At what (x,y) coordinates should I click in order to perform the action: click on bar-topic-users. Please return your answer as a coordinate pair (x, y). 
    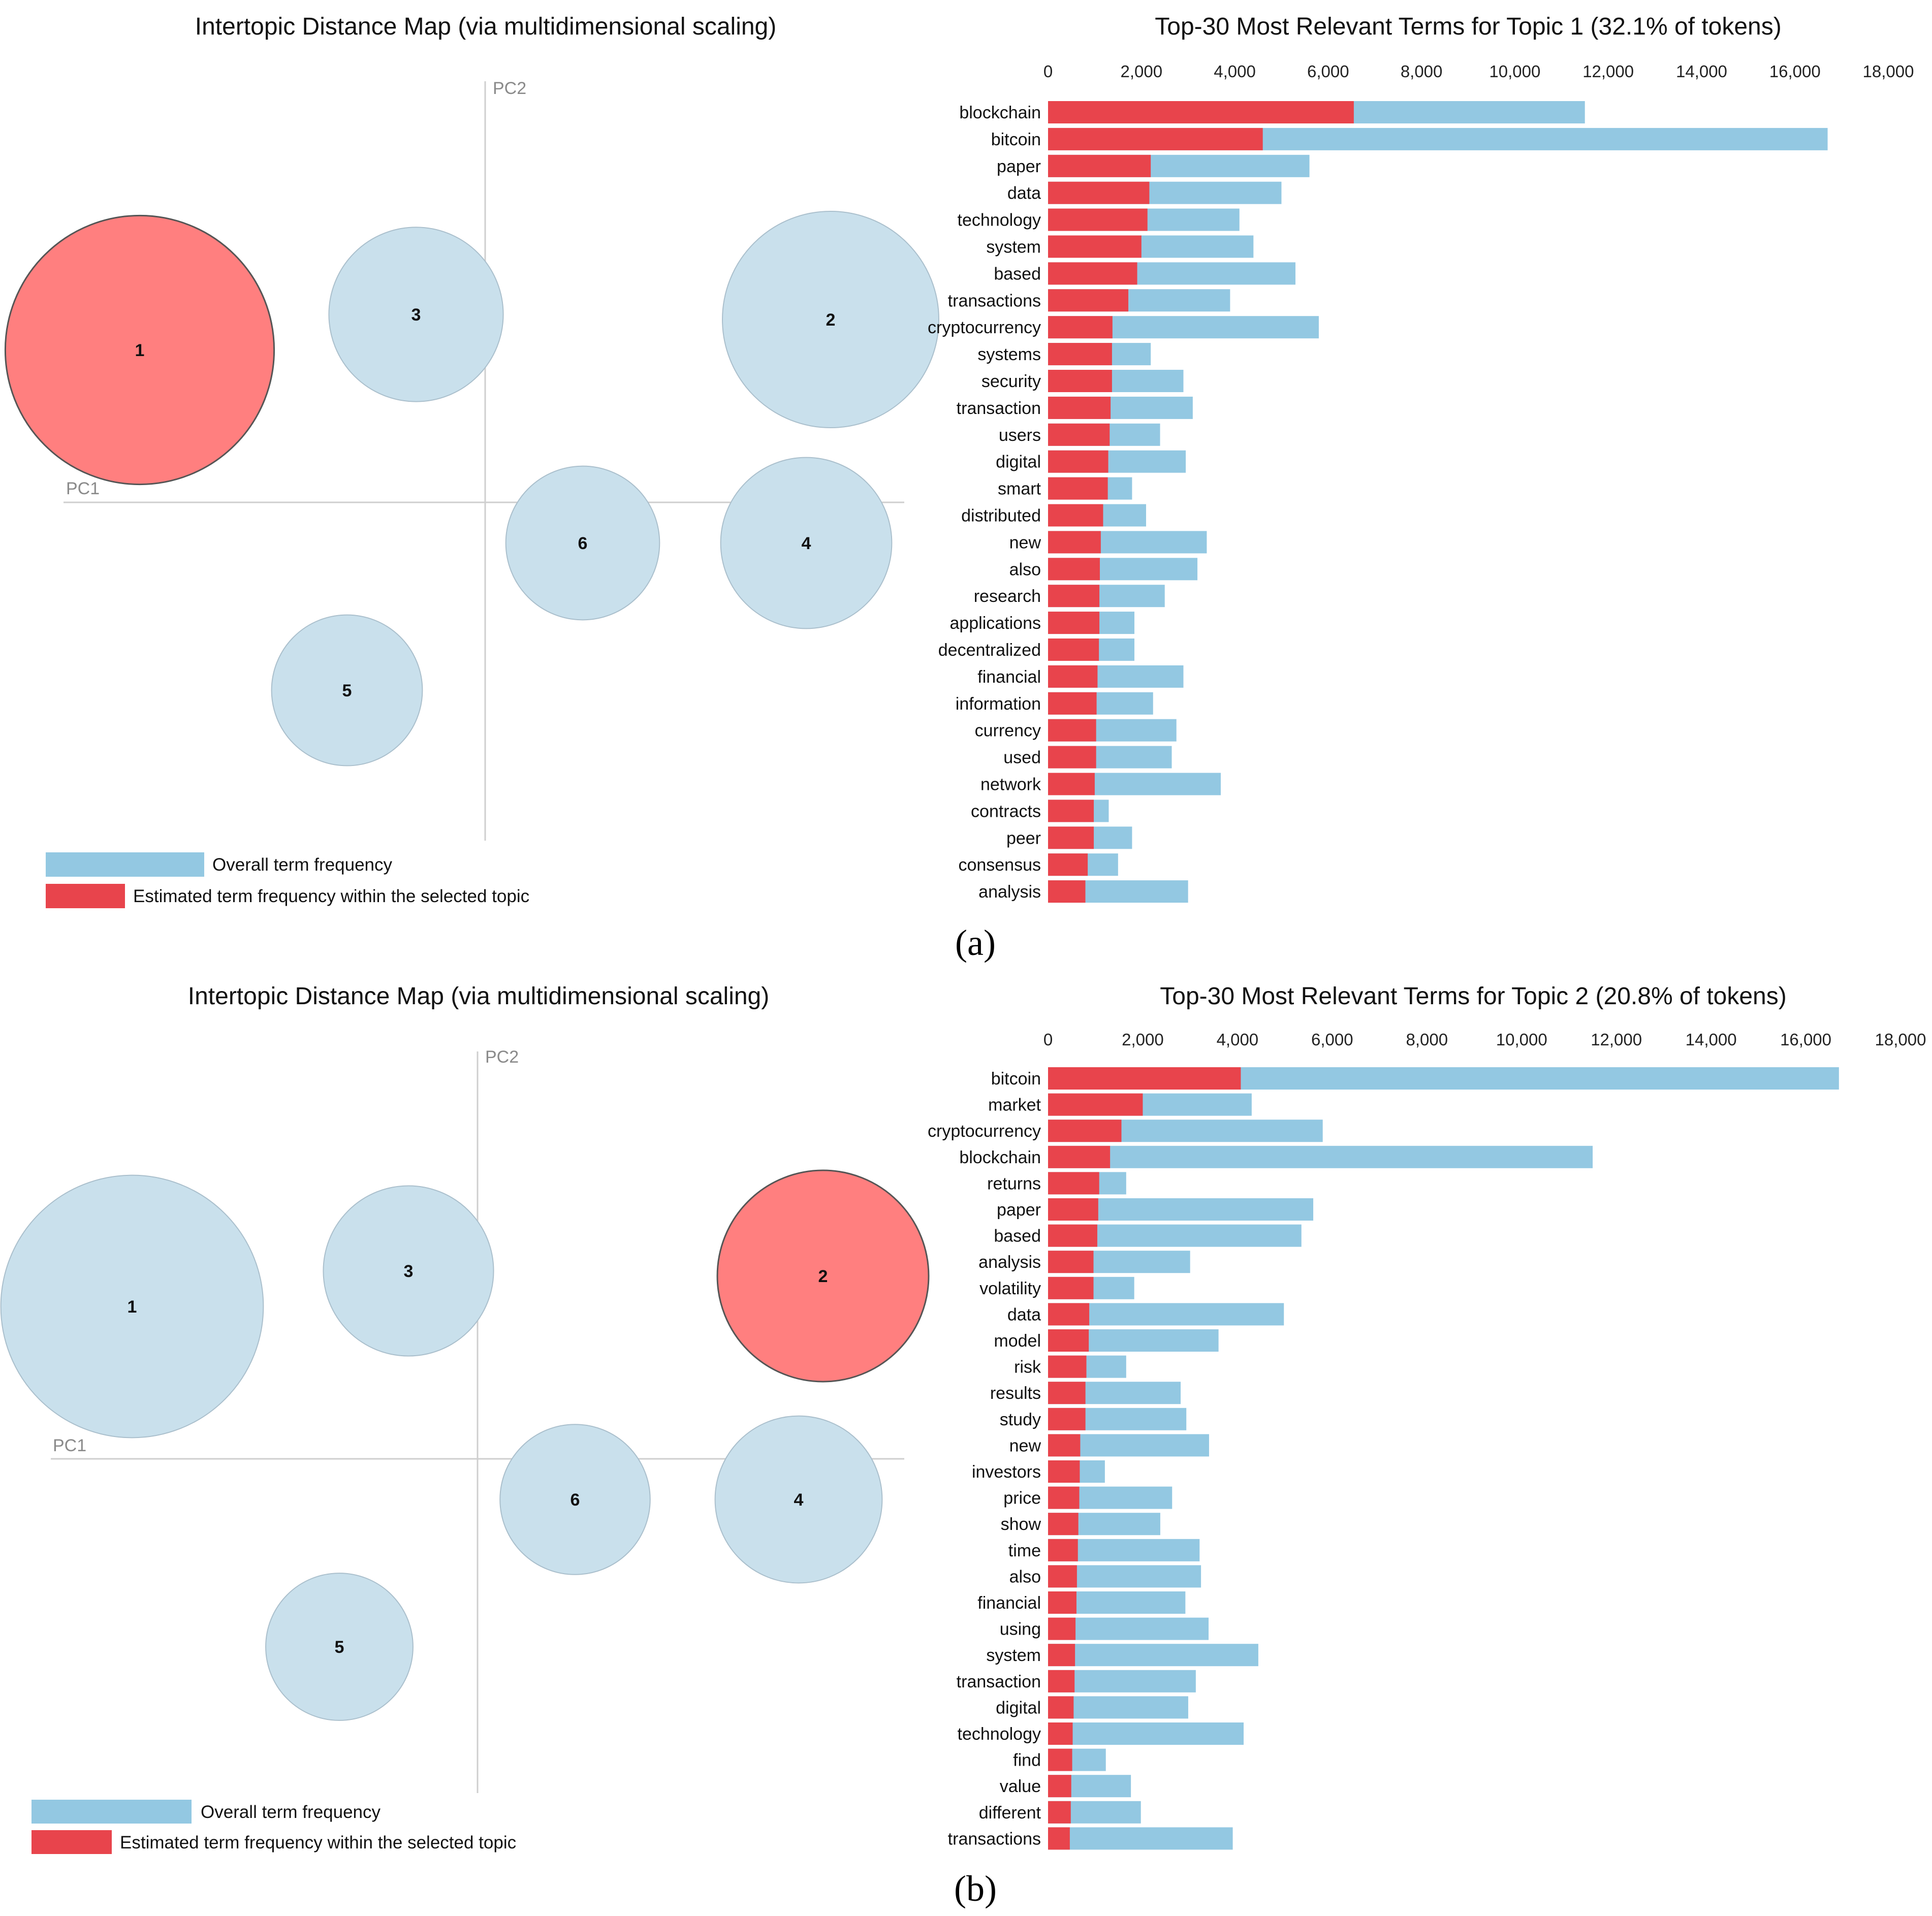
    Looking at the image, I should click on (1079, 434).